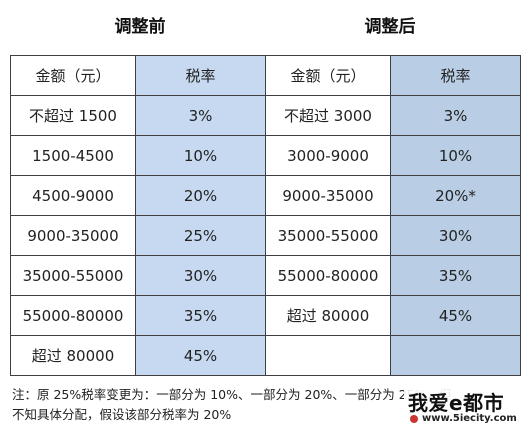 The width and height of the screenshot is (531, 430). Describe the element at coordinates (328, 235) in the screenshot. I see `amount-after-cell: 35000-55000` at that location.